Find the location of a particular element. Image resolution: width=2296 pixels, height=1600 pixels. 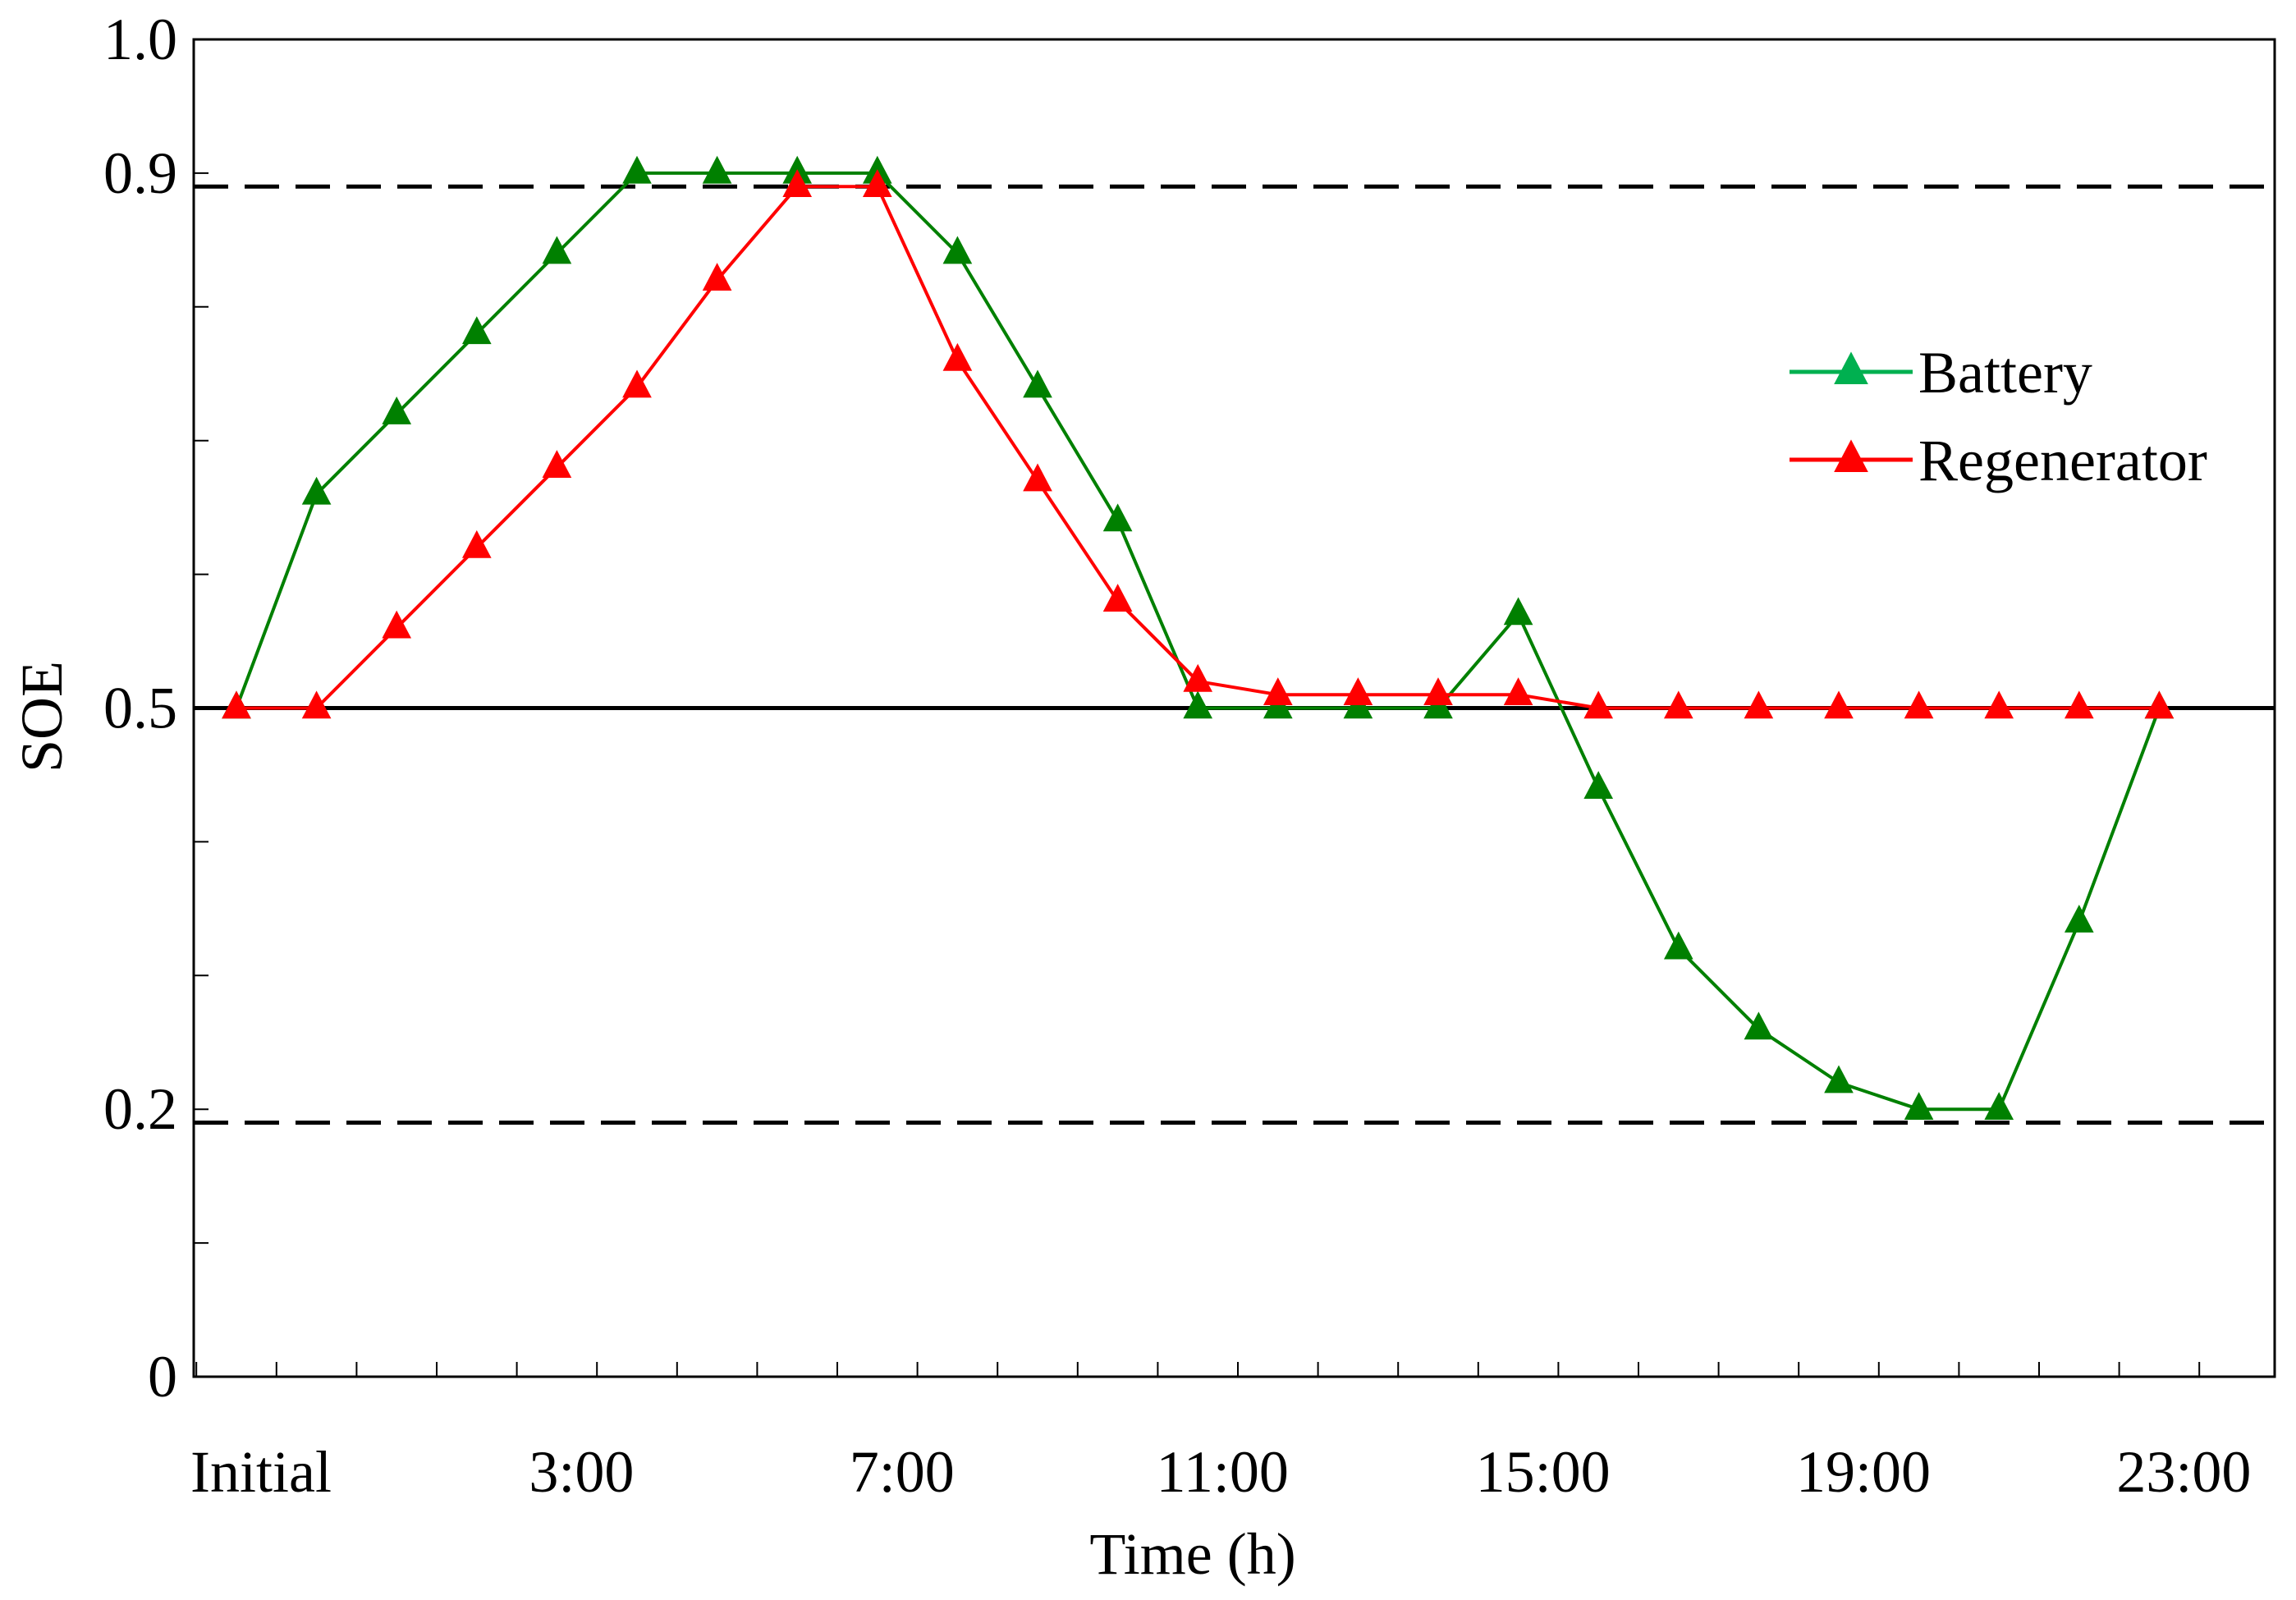

x-tick-label: 19:00 is located at coordinates (1864, 1472).